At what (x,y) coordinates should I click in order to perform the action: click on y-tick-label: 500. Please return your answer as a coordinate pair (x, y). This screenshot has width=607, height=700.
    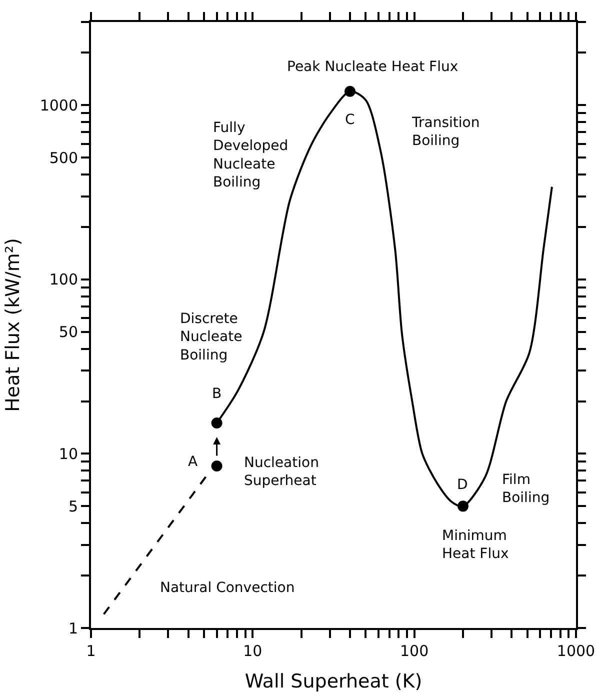
    Looking at the image, I should click on (63, 157).